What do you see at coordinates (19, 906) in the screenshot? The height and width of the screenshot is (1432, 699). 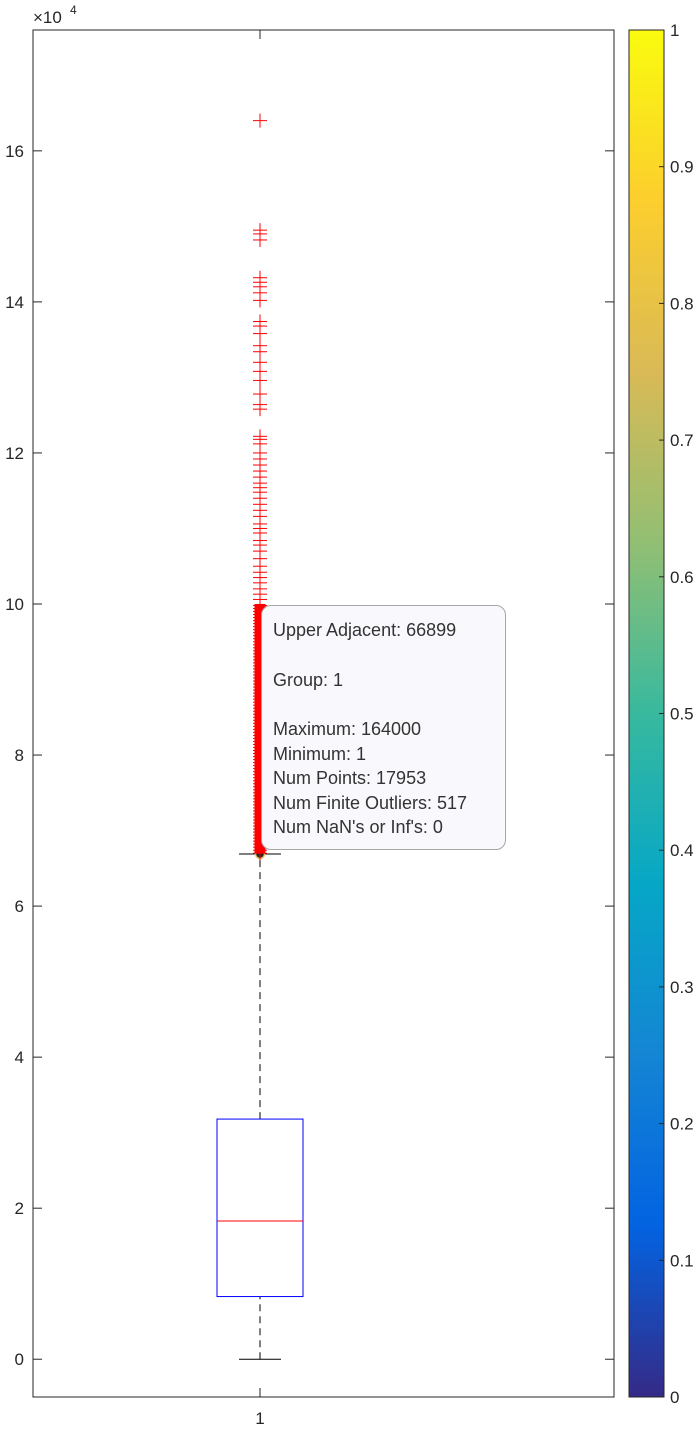 I see `y-tick-label: 6` at bounding box center [19, 906].